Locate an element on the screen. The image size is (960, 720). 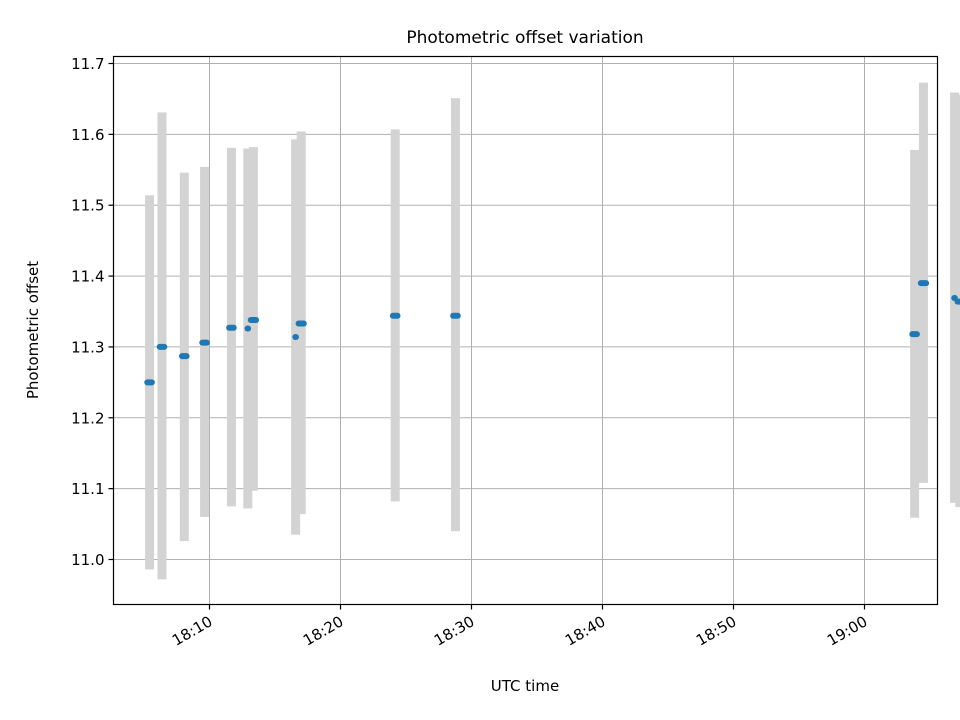
x-tick-label: 18:20 is located at coordinates (323, 630).